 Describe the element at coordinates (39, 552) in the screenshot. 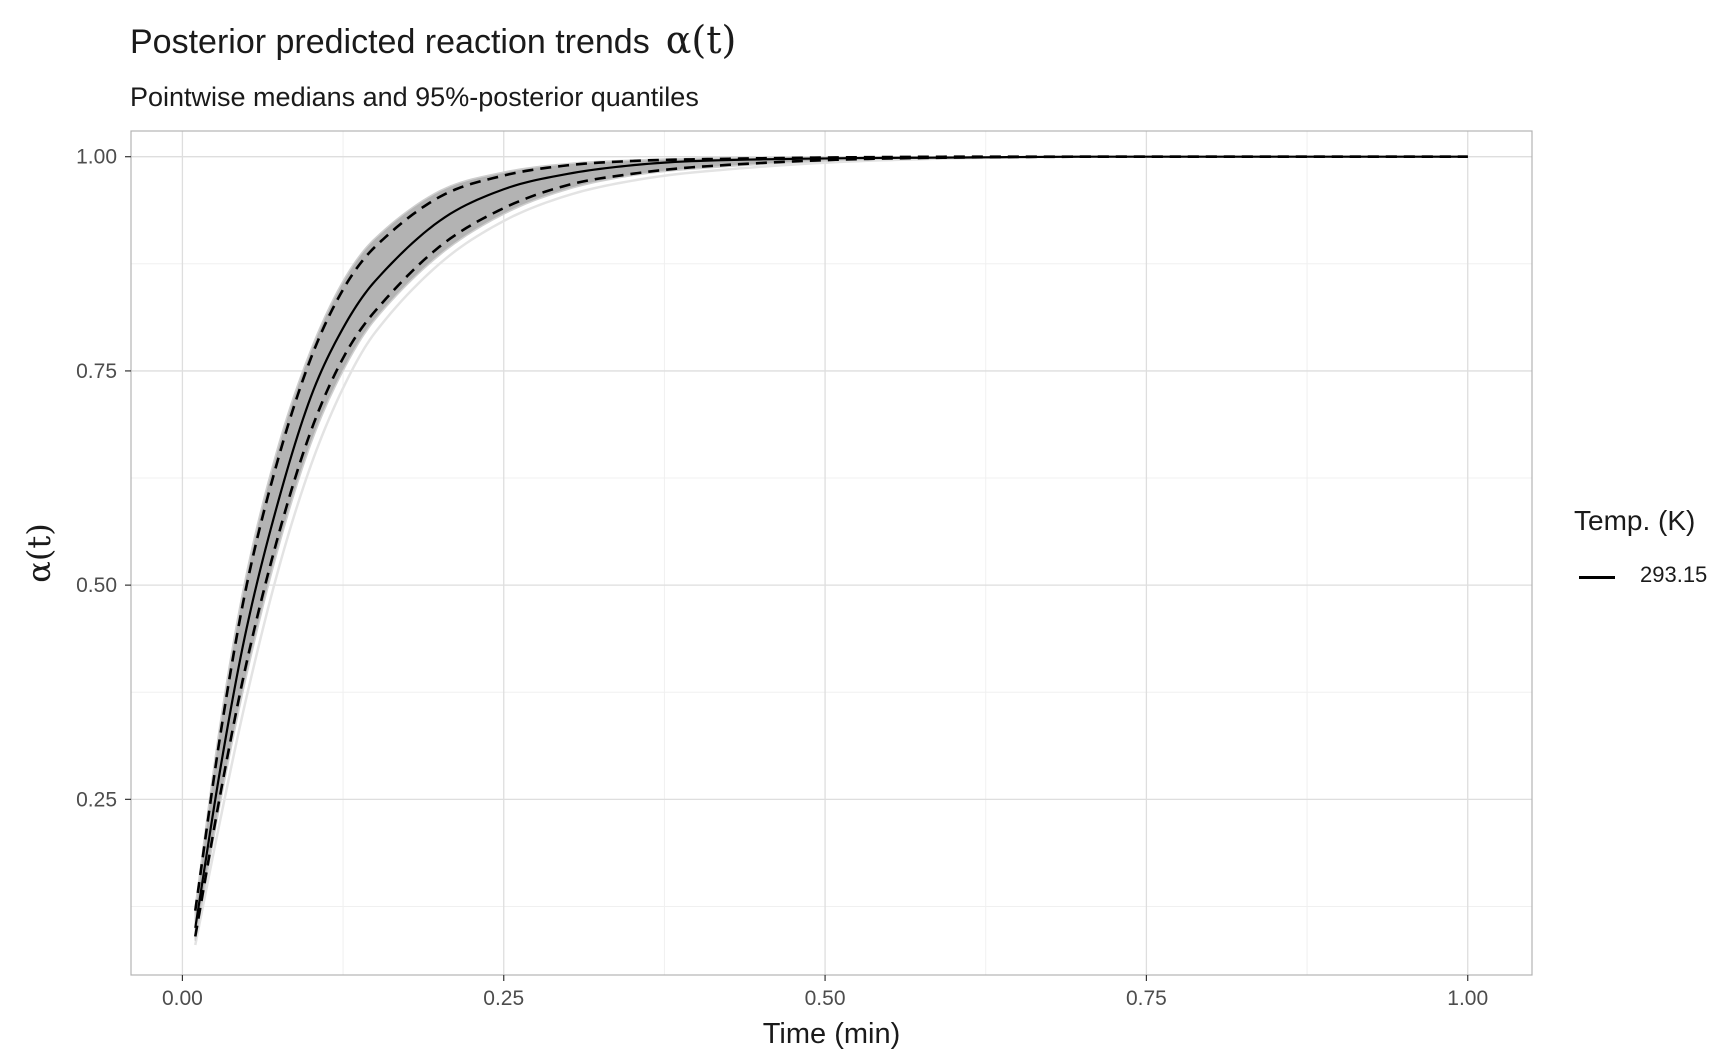

I see `y-axis-title: α(t)` at that location.